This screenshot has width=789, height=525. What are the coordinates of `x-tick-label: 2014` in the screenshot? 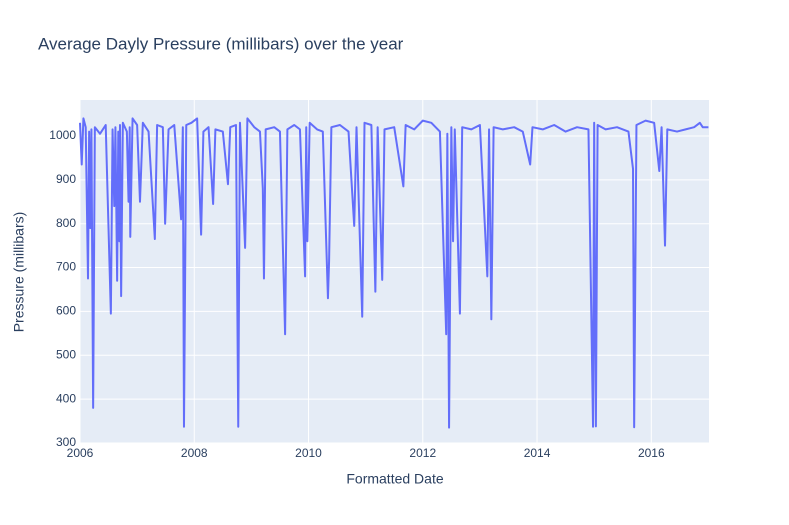 It's located at (537, 453).